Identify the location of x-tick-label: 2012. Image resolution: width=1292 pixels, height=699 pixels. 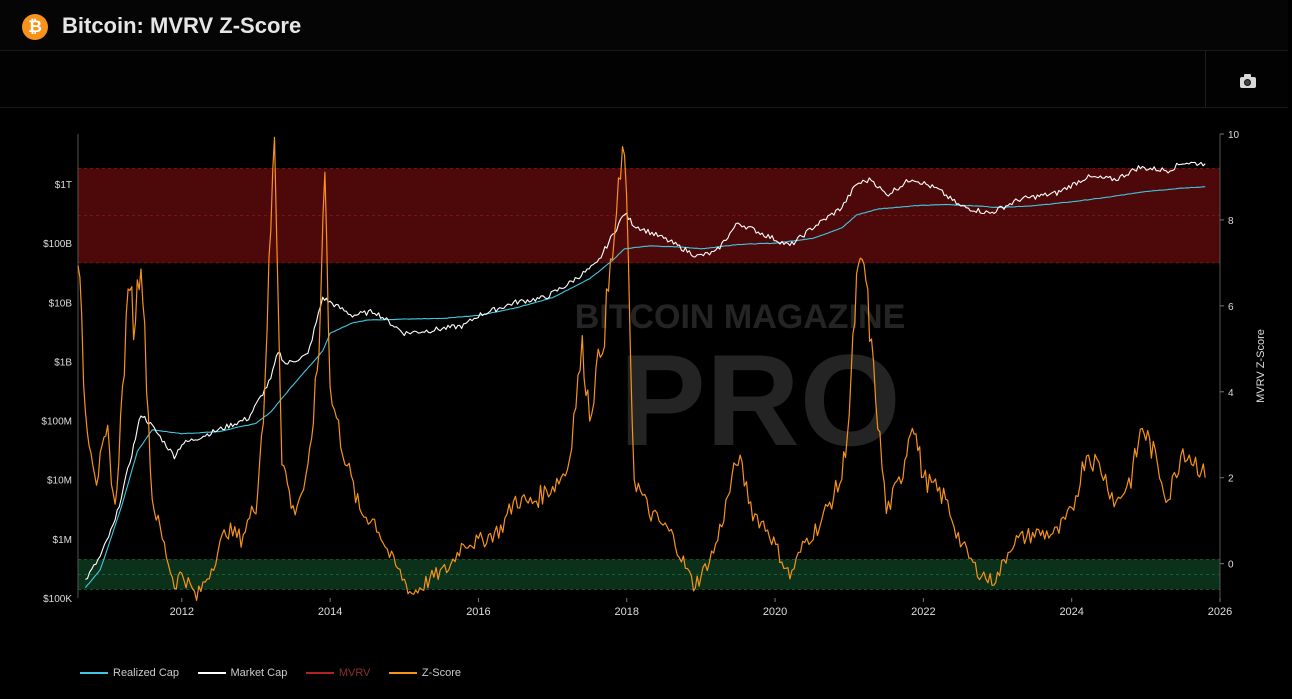
(182, 612).